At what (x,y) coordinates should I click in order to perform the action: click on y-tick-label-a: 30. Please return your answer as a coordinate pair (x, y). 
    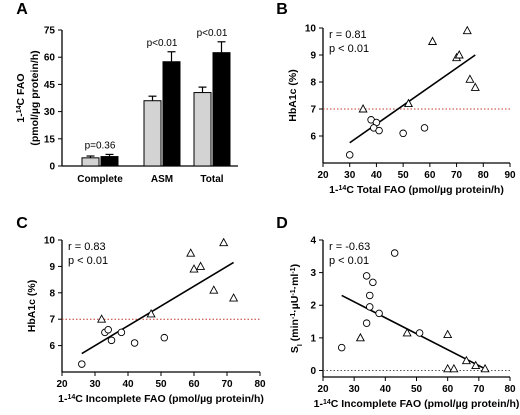
    Looking at the image, I should click on (50, 112).